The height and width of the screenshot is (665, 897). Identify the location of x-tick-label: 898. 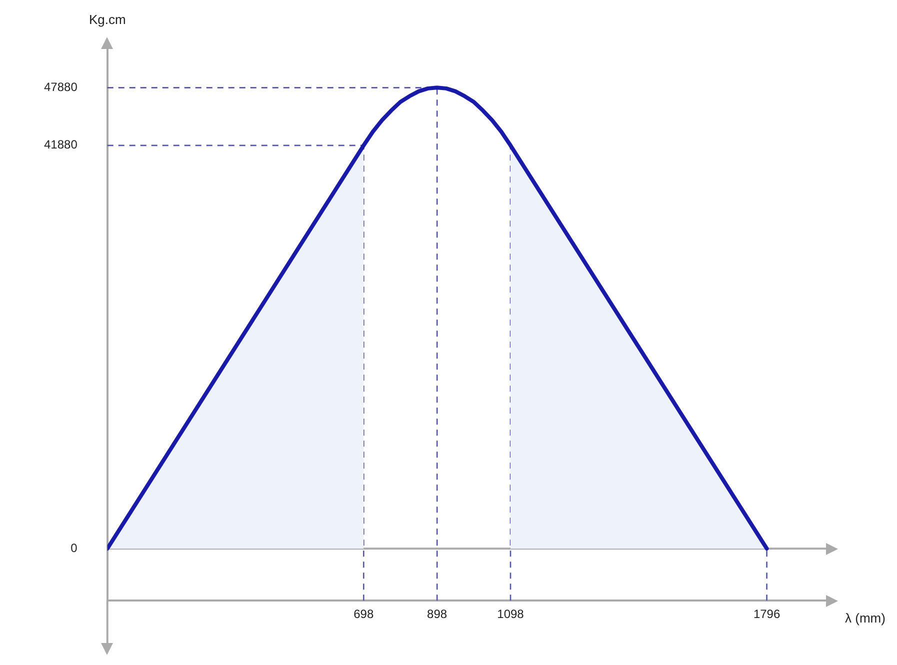
(437, 614).